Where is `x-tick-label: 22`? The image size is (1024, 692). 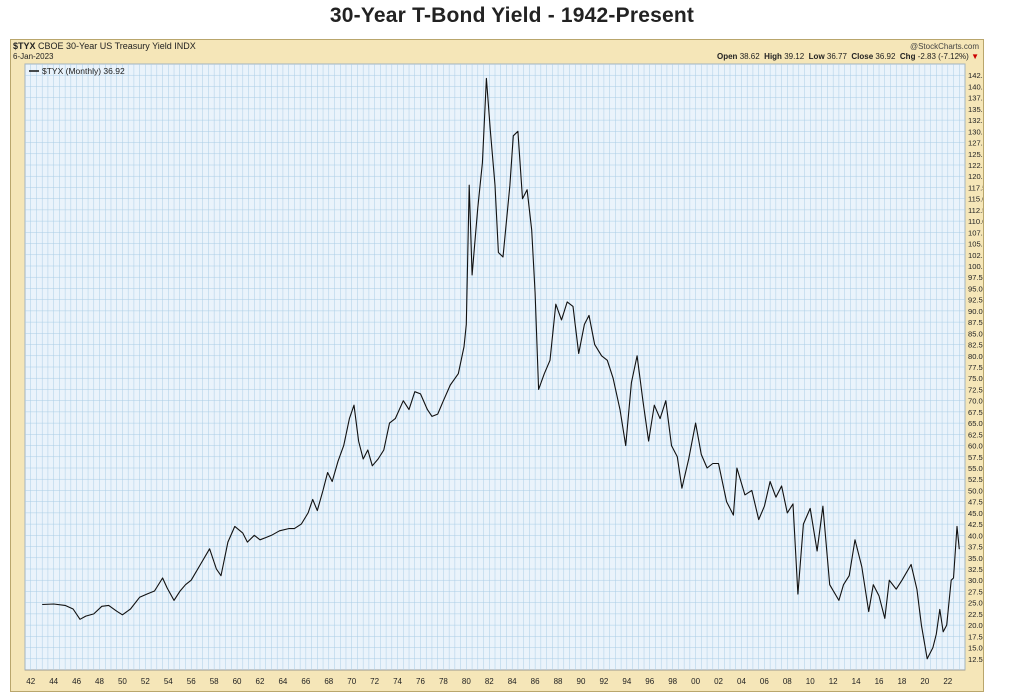 x-tick-label: 22 is located at coordinates (947, 681).